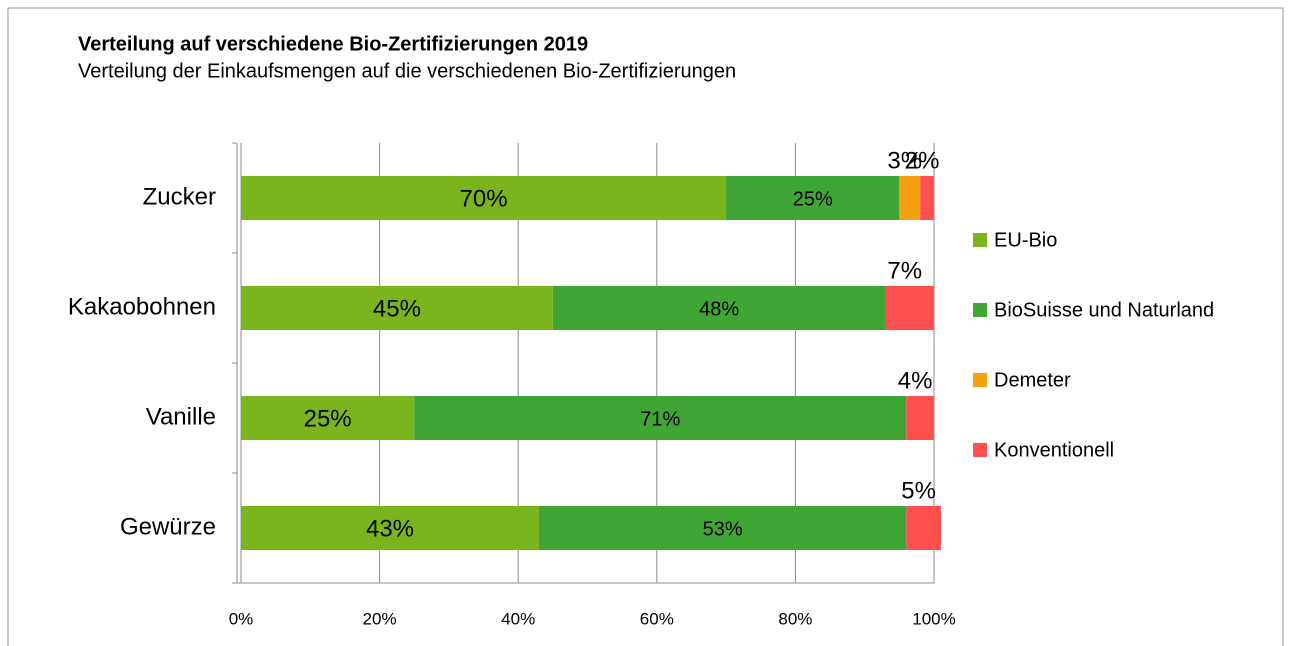  I want to click on x-tick-label: 80%, so click(795, 618).